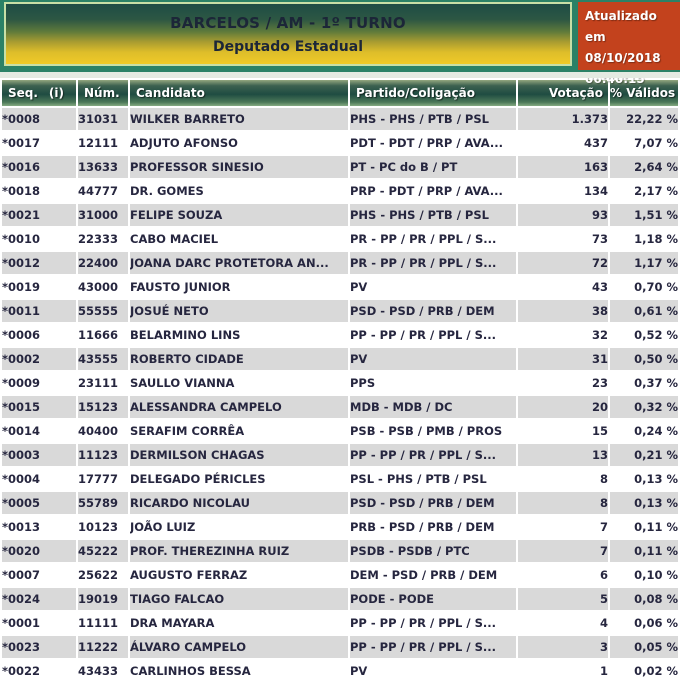 The image size is (680, 687). Describe the element at coordinates (103, 311) in the screenshot. I see `num-cell: 55555` at that location.